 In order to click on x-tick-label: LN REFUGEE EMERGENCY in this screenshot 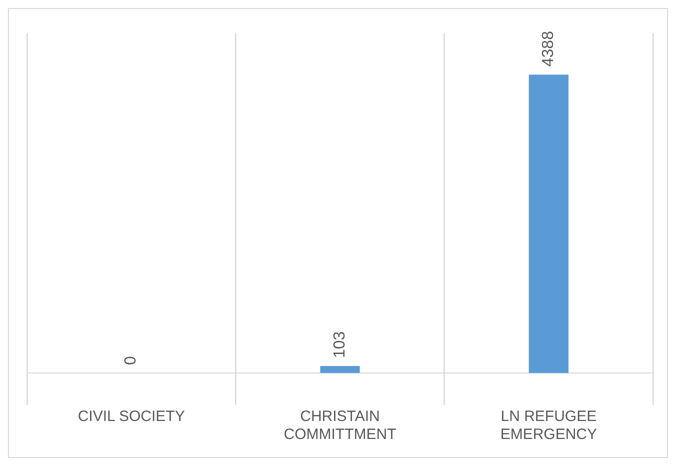, I will do `click(549, 426)`.